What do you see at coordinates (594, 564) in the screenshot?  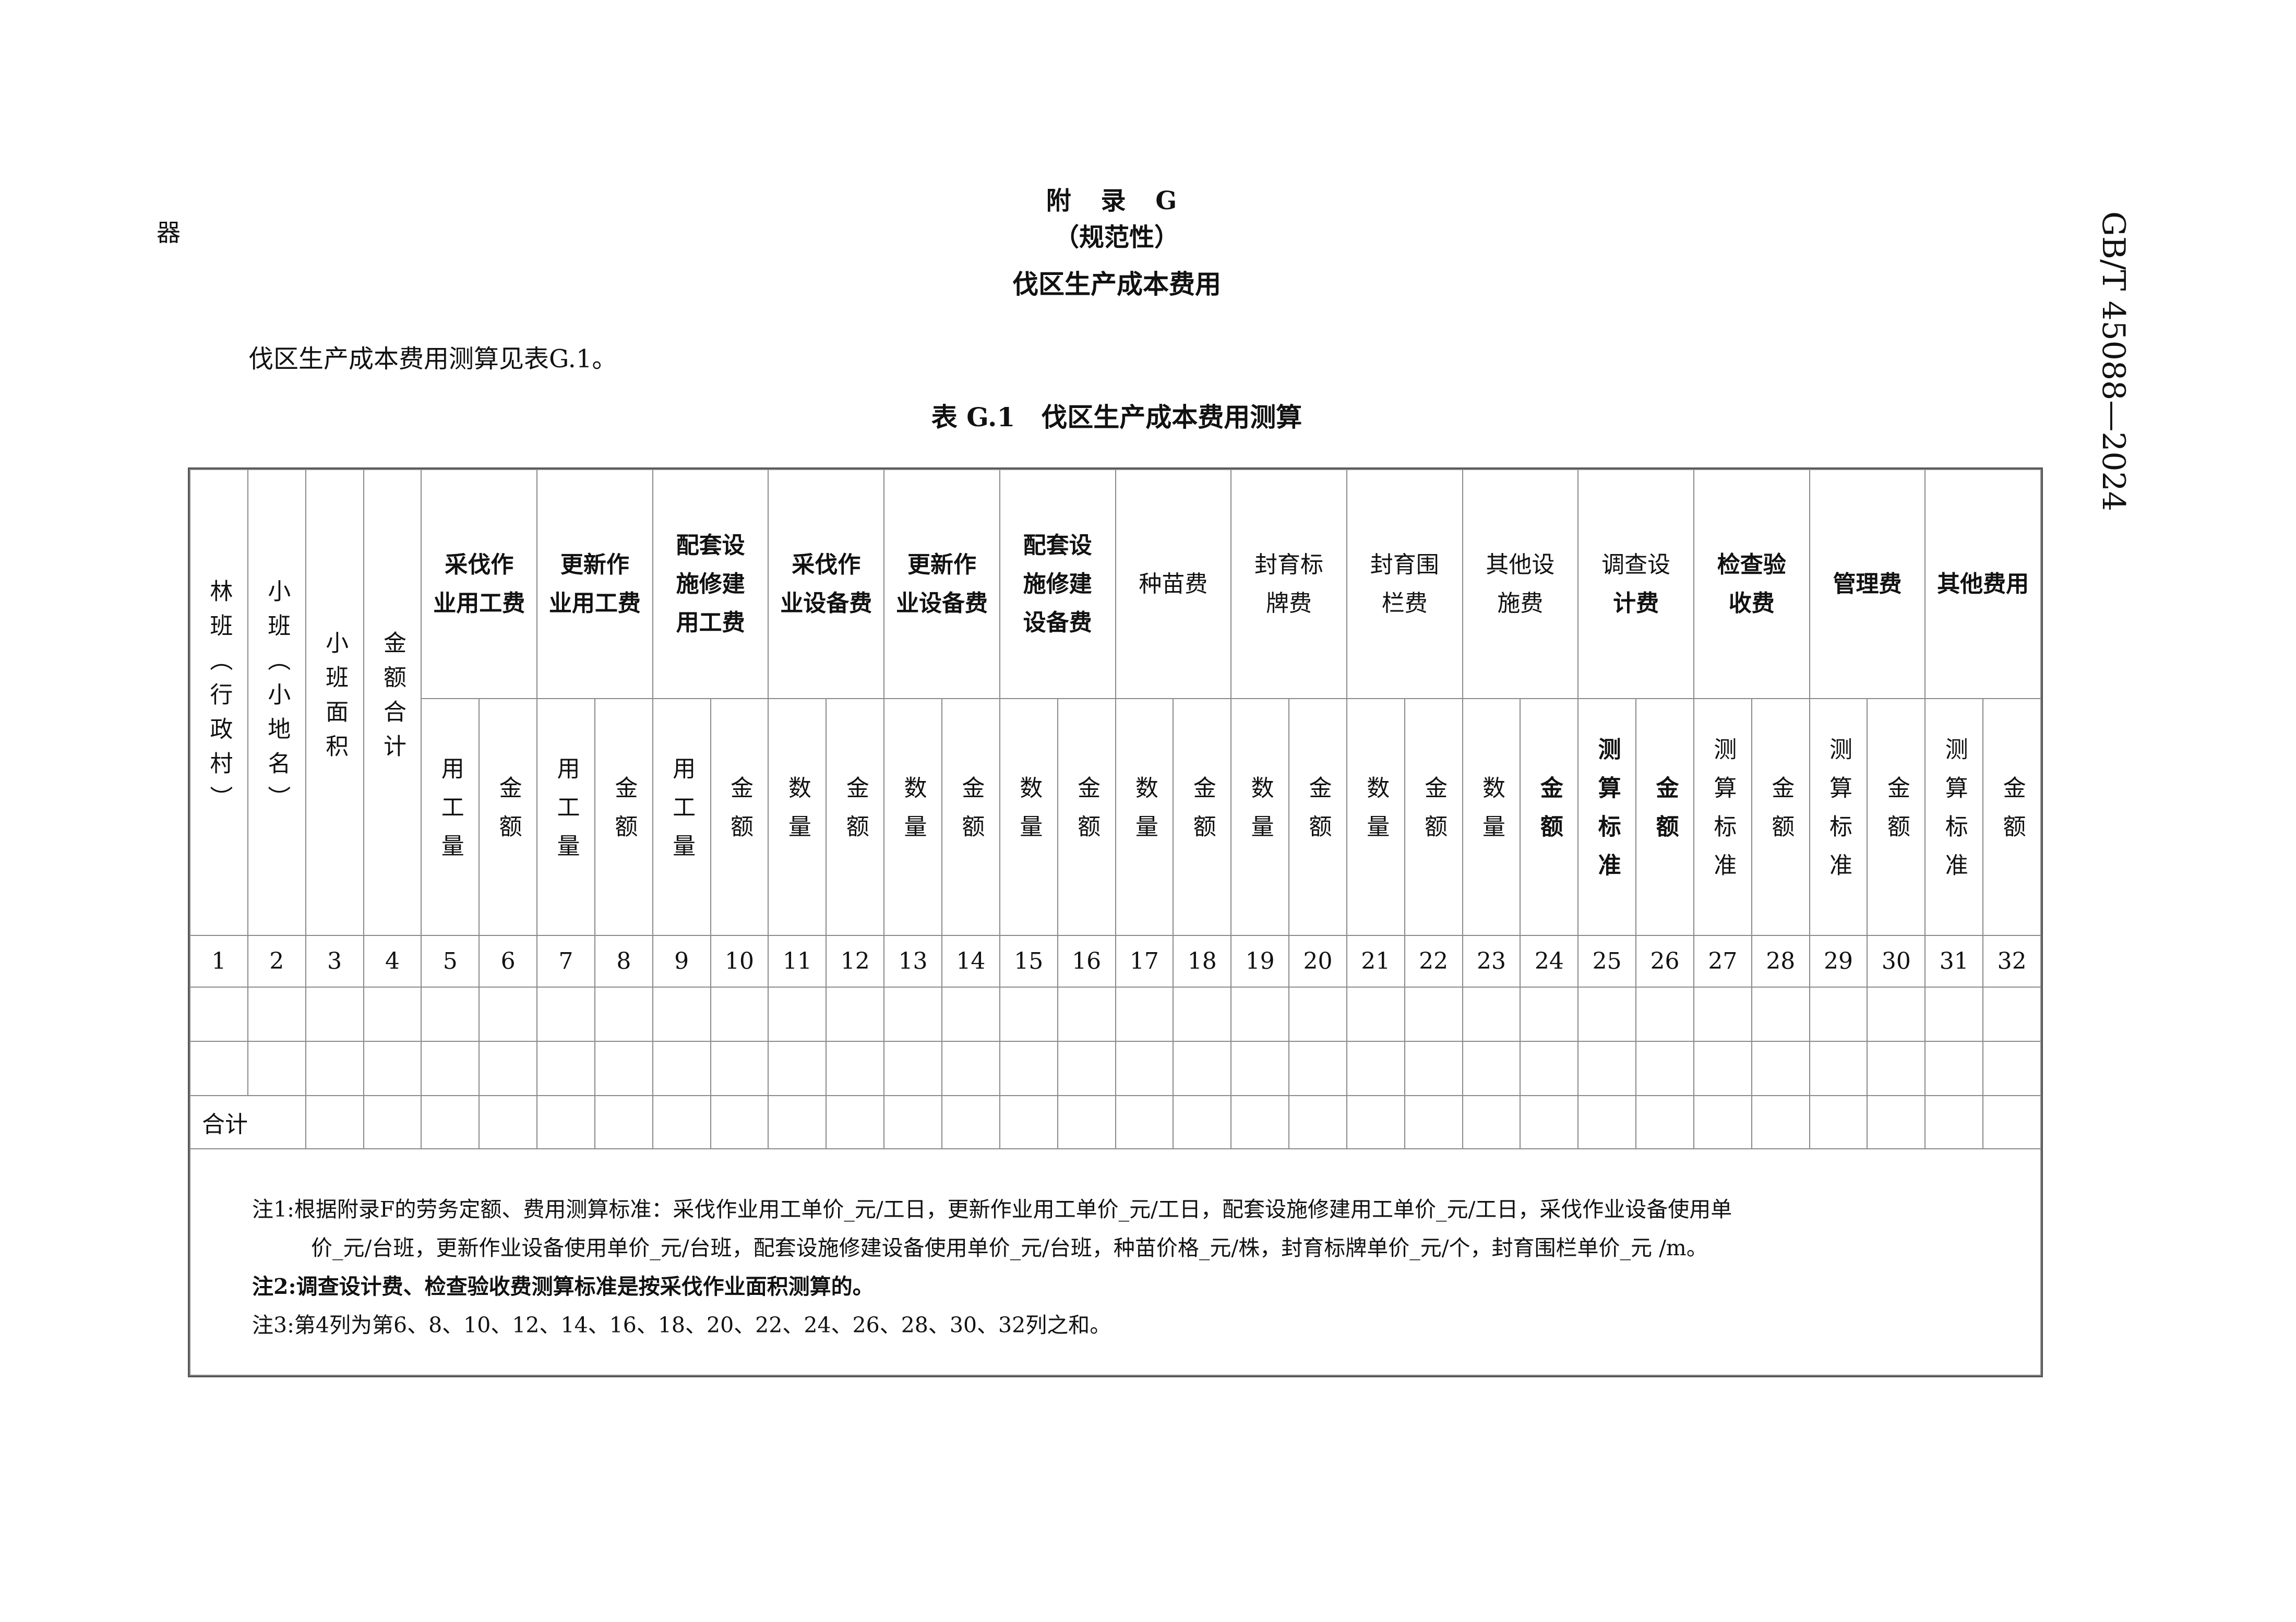 I see `group-header-line: 更新作` at bounding box center [594, 564].